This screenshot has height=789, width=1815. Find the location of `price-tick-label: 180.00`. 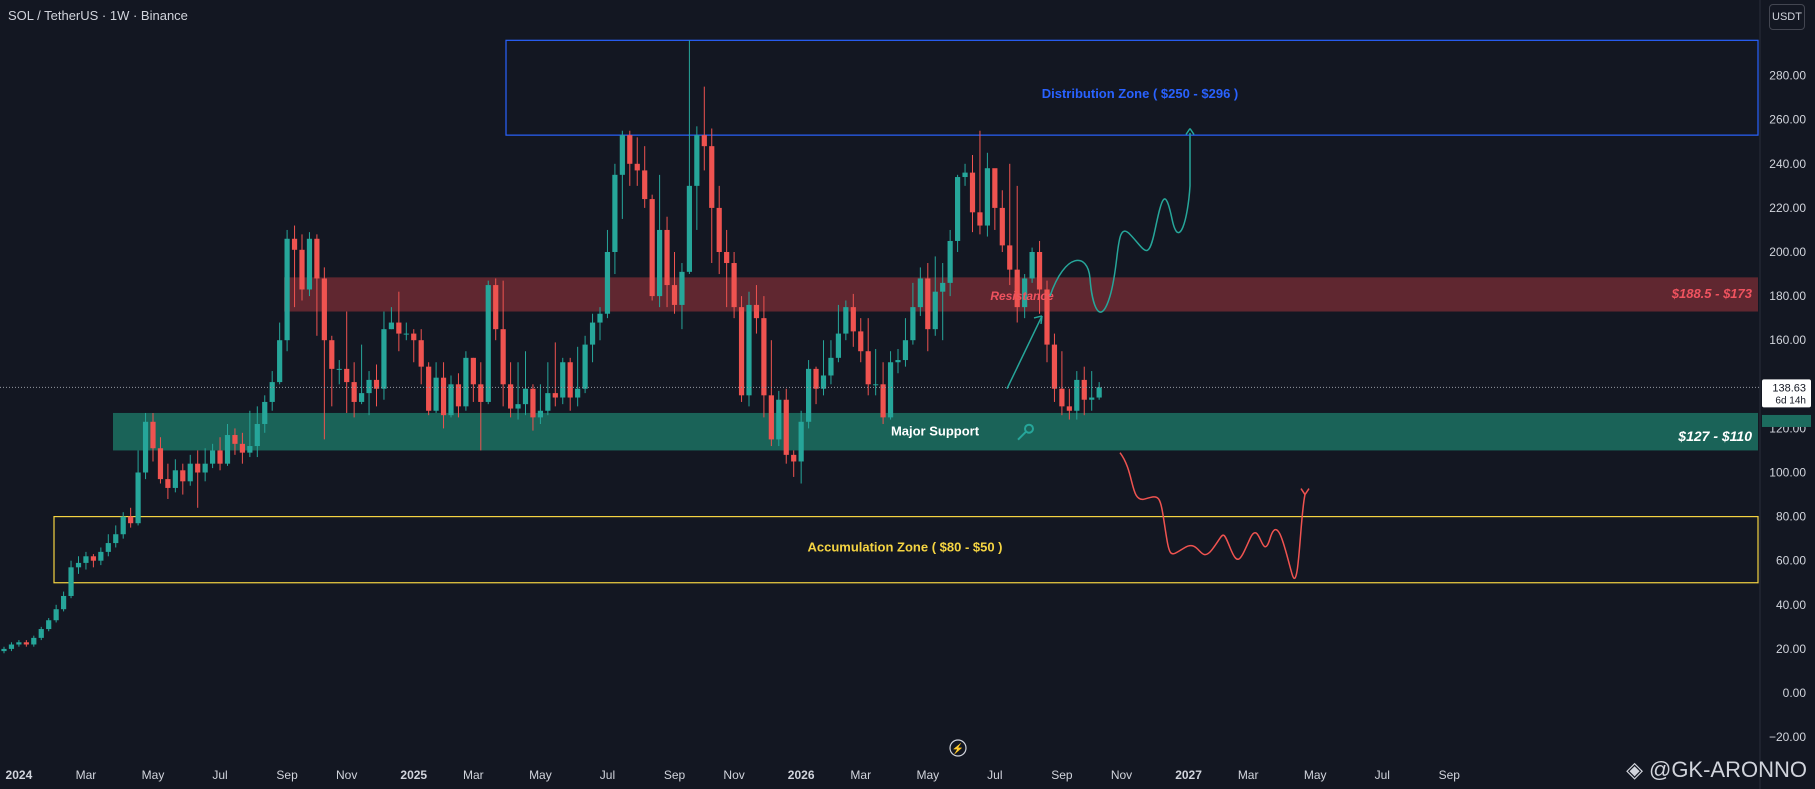

price-tick-label: 180.00 is located at coordinates (1787, 296).